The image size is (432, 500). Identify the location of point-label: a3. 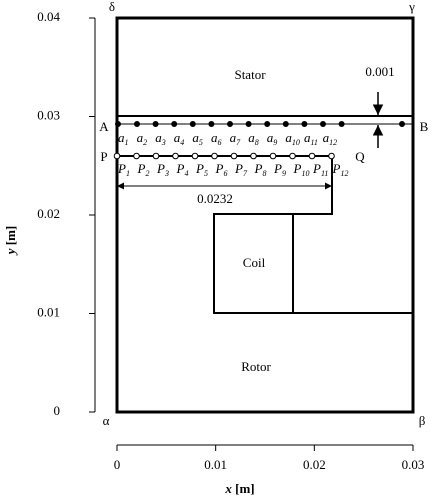
(160, 138).